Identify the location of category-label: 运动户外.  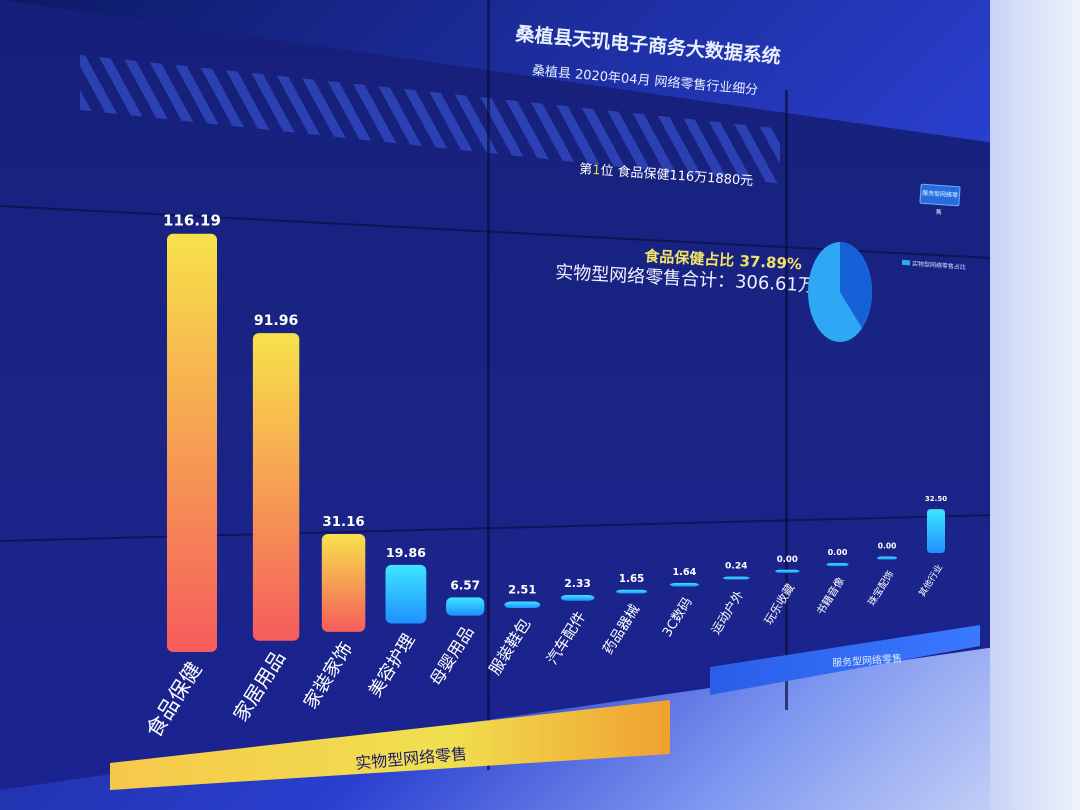
(727, 611).